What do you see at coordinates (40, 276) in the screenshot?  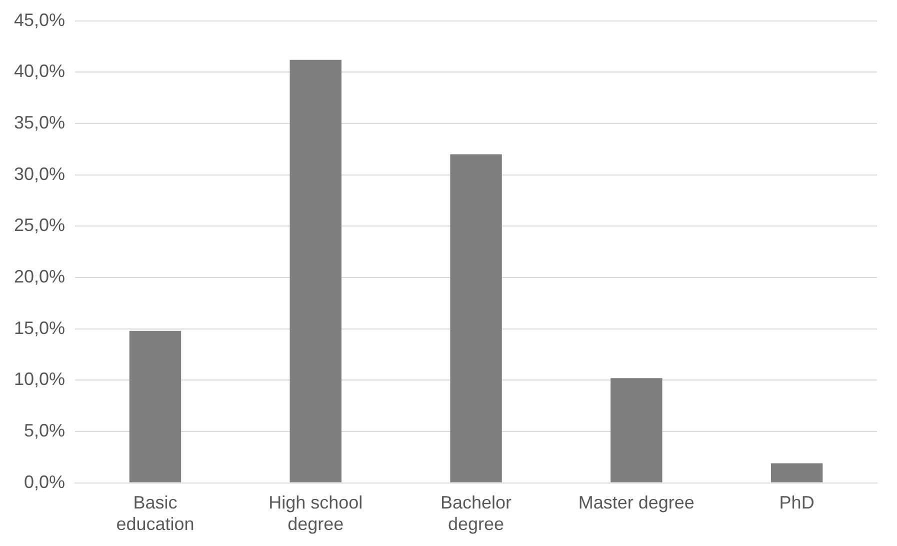 I see `y-tick-label: 20,0%` at bounding box center [40, 276].